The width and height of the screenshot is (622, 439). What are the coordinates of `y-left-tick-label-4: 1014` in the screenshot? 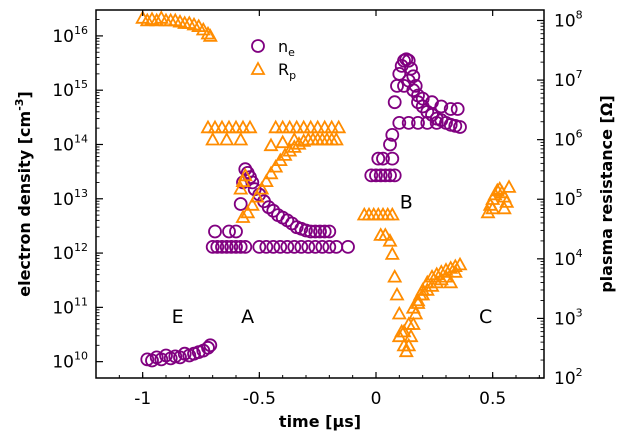 It's located at (70, 143).